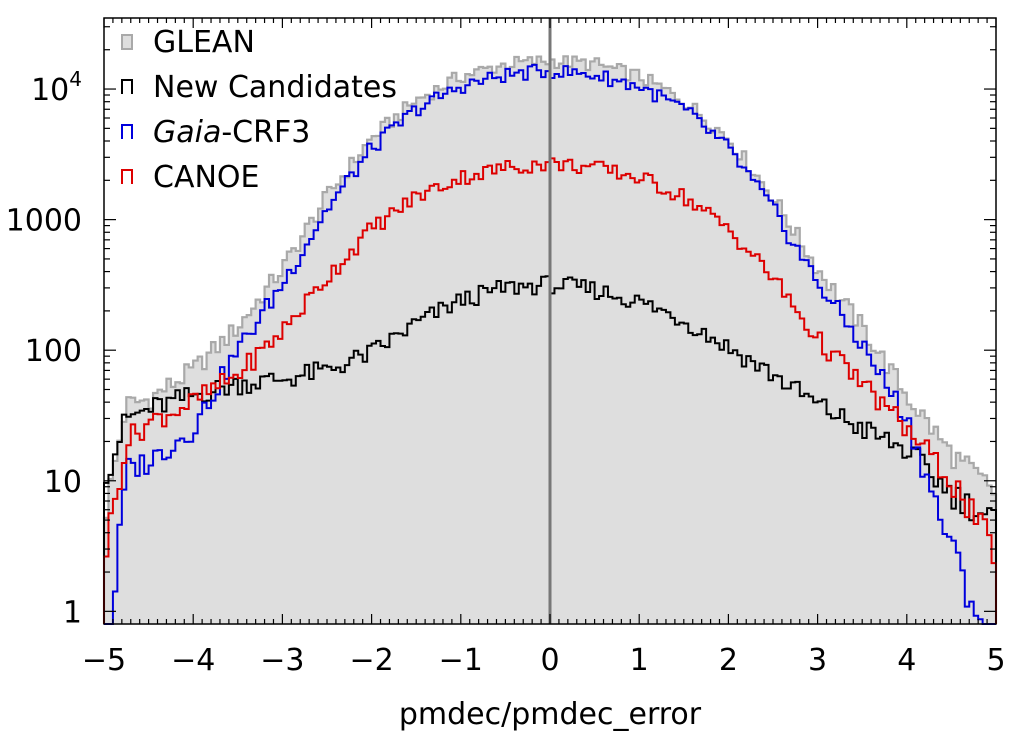  What do you see at coordinates (995, 660) in the screenshot?
I see `x-tick-label: 5` at bounding box center [995, 660].